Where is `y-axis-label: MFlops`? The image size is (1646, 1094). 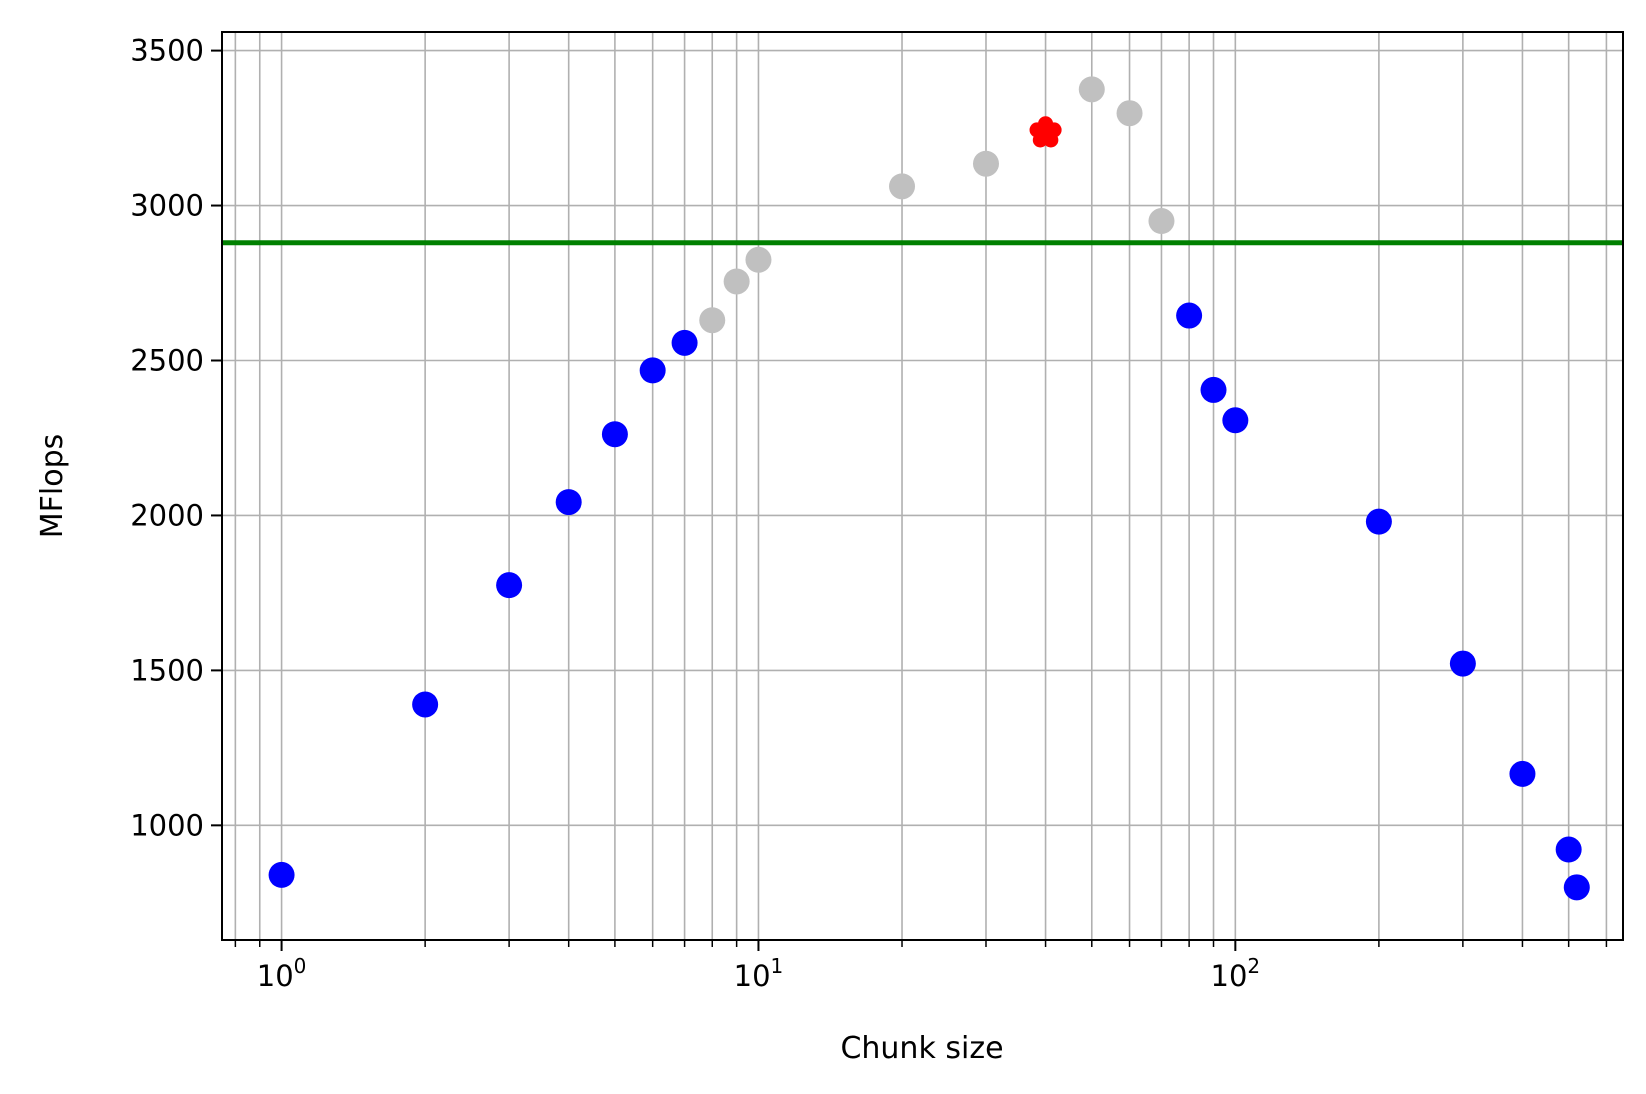
y-axis-label: MFlops is located at coordinates (52, 486).